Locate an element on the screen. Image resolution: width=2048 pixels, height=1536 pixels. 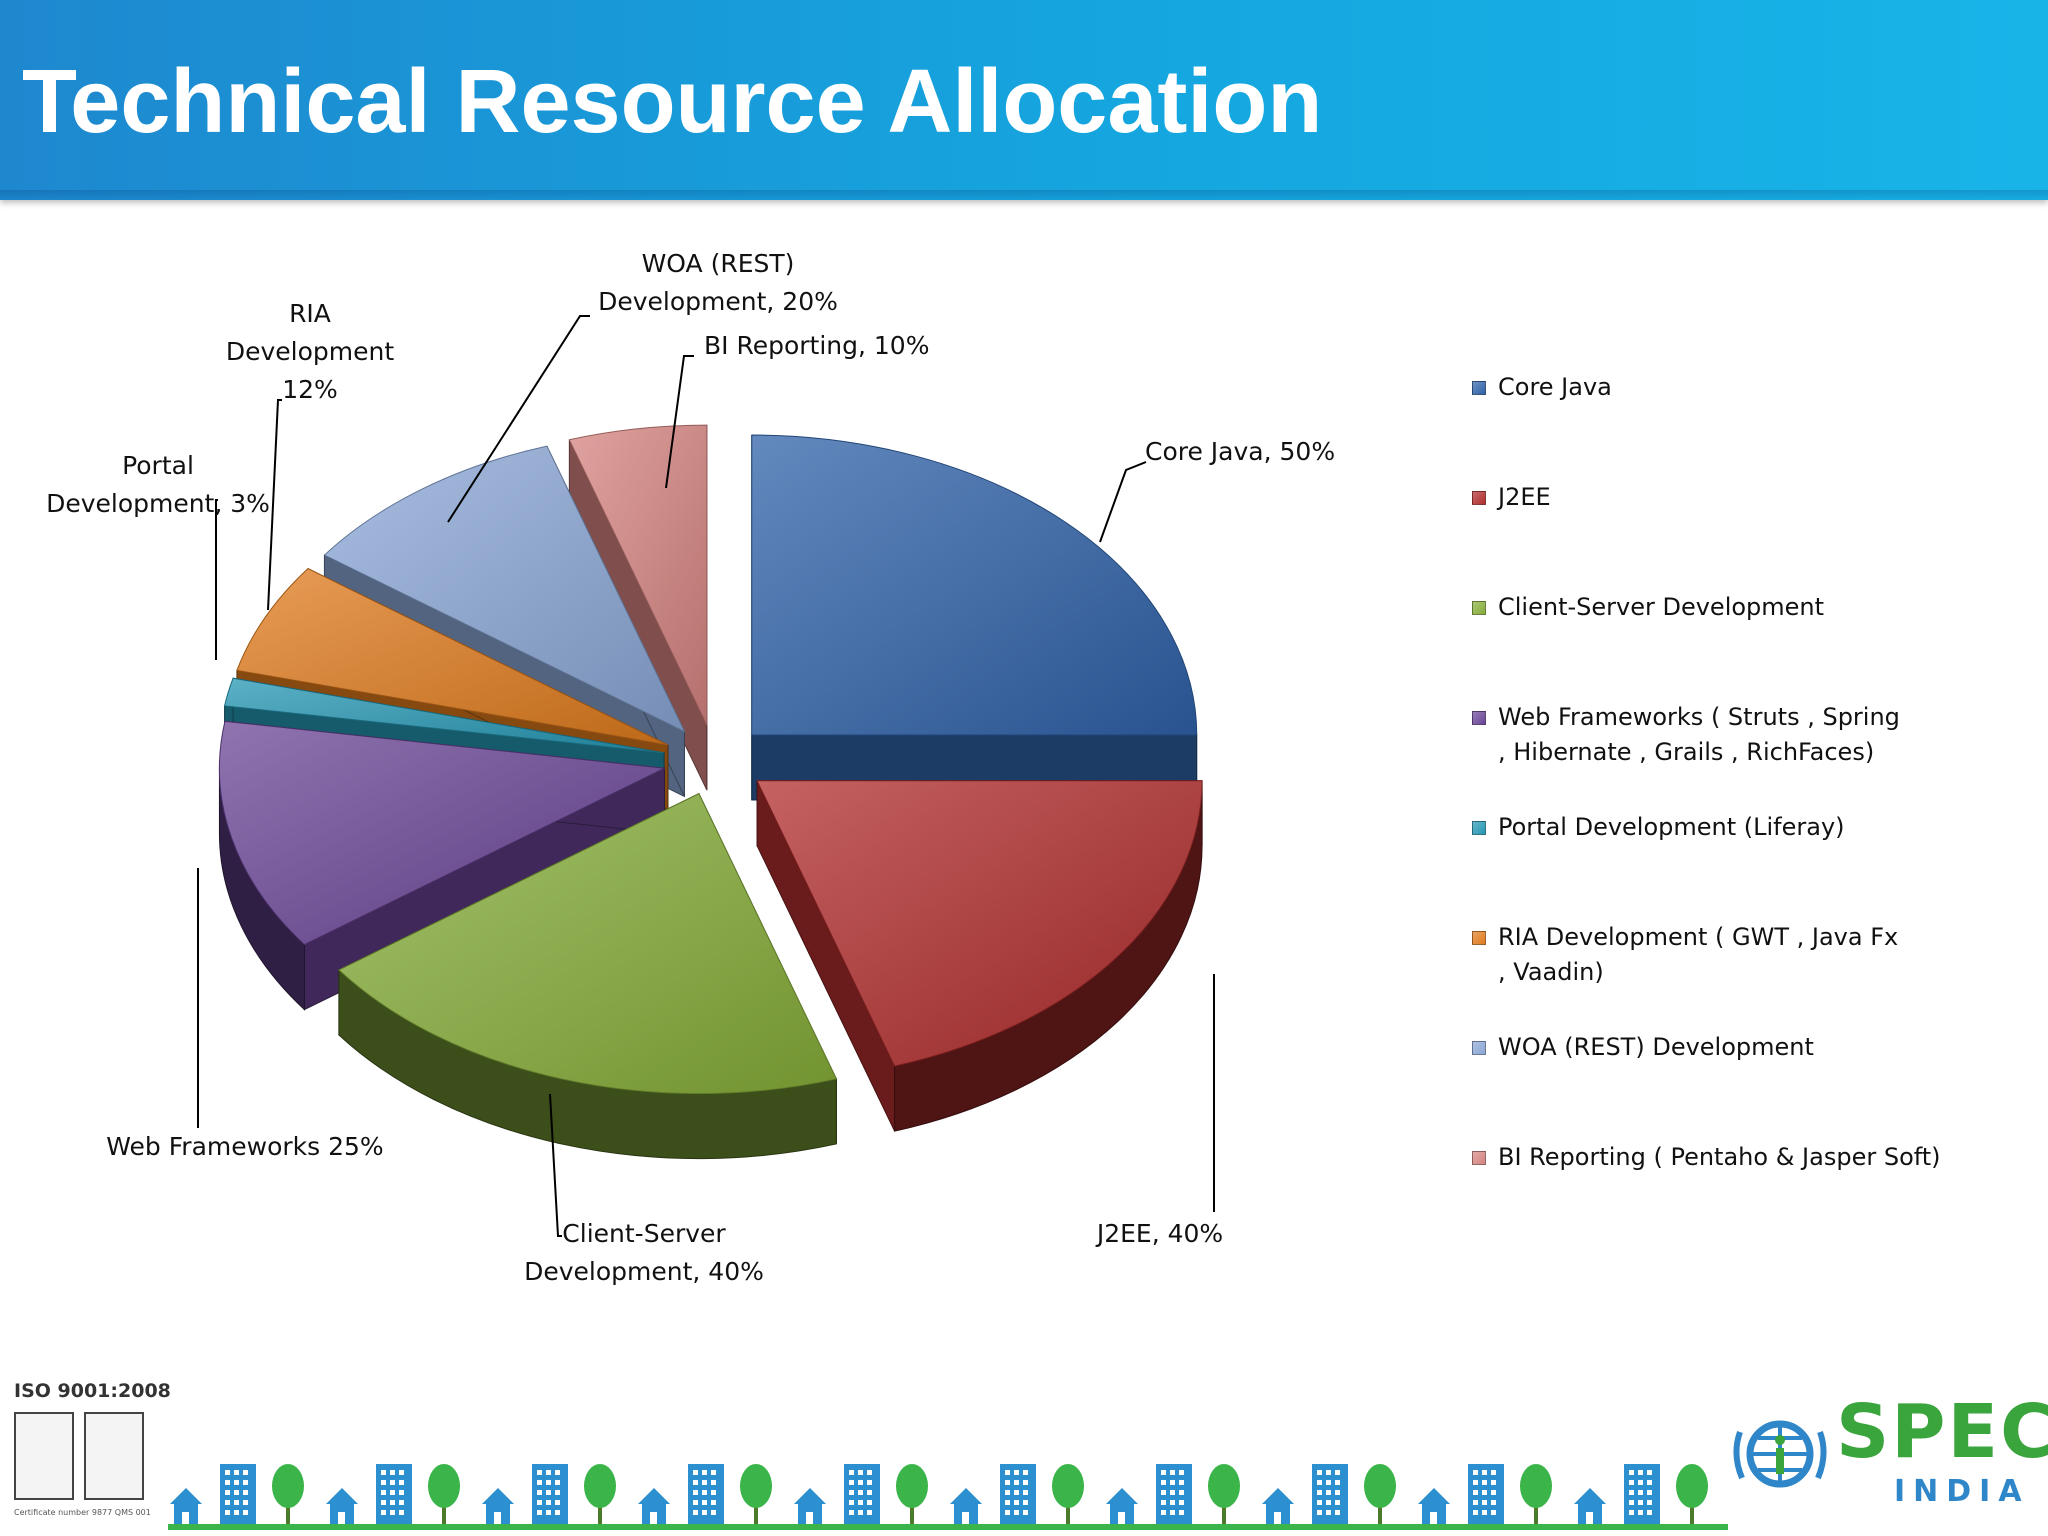
data-label: BI Reporting, 10% is located at coordinates (816, 345).